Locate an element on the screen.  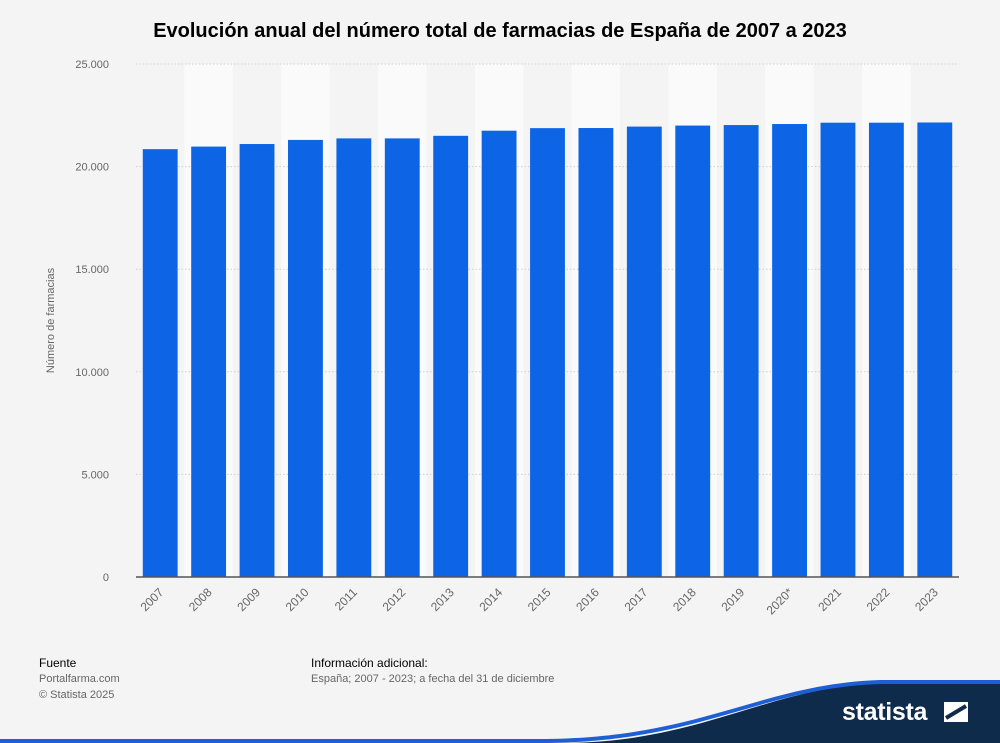
x-tick-label: 2013 is located at coordinates (442, 599).